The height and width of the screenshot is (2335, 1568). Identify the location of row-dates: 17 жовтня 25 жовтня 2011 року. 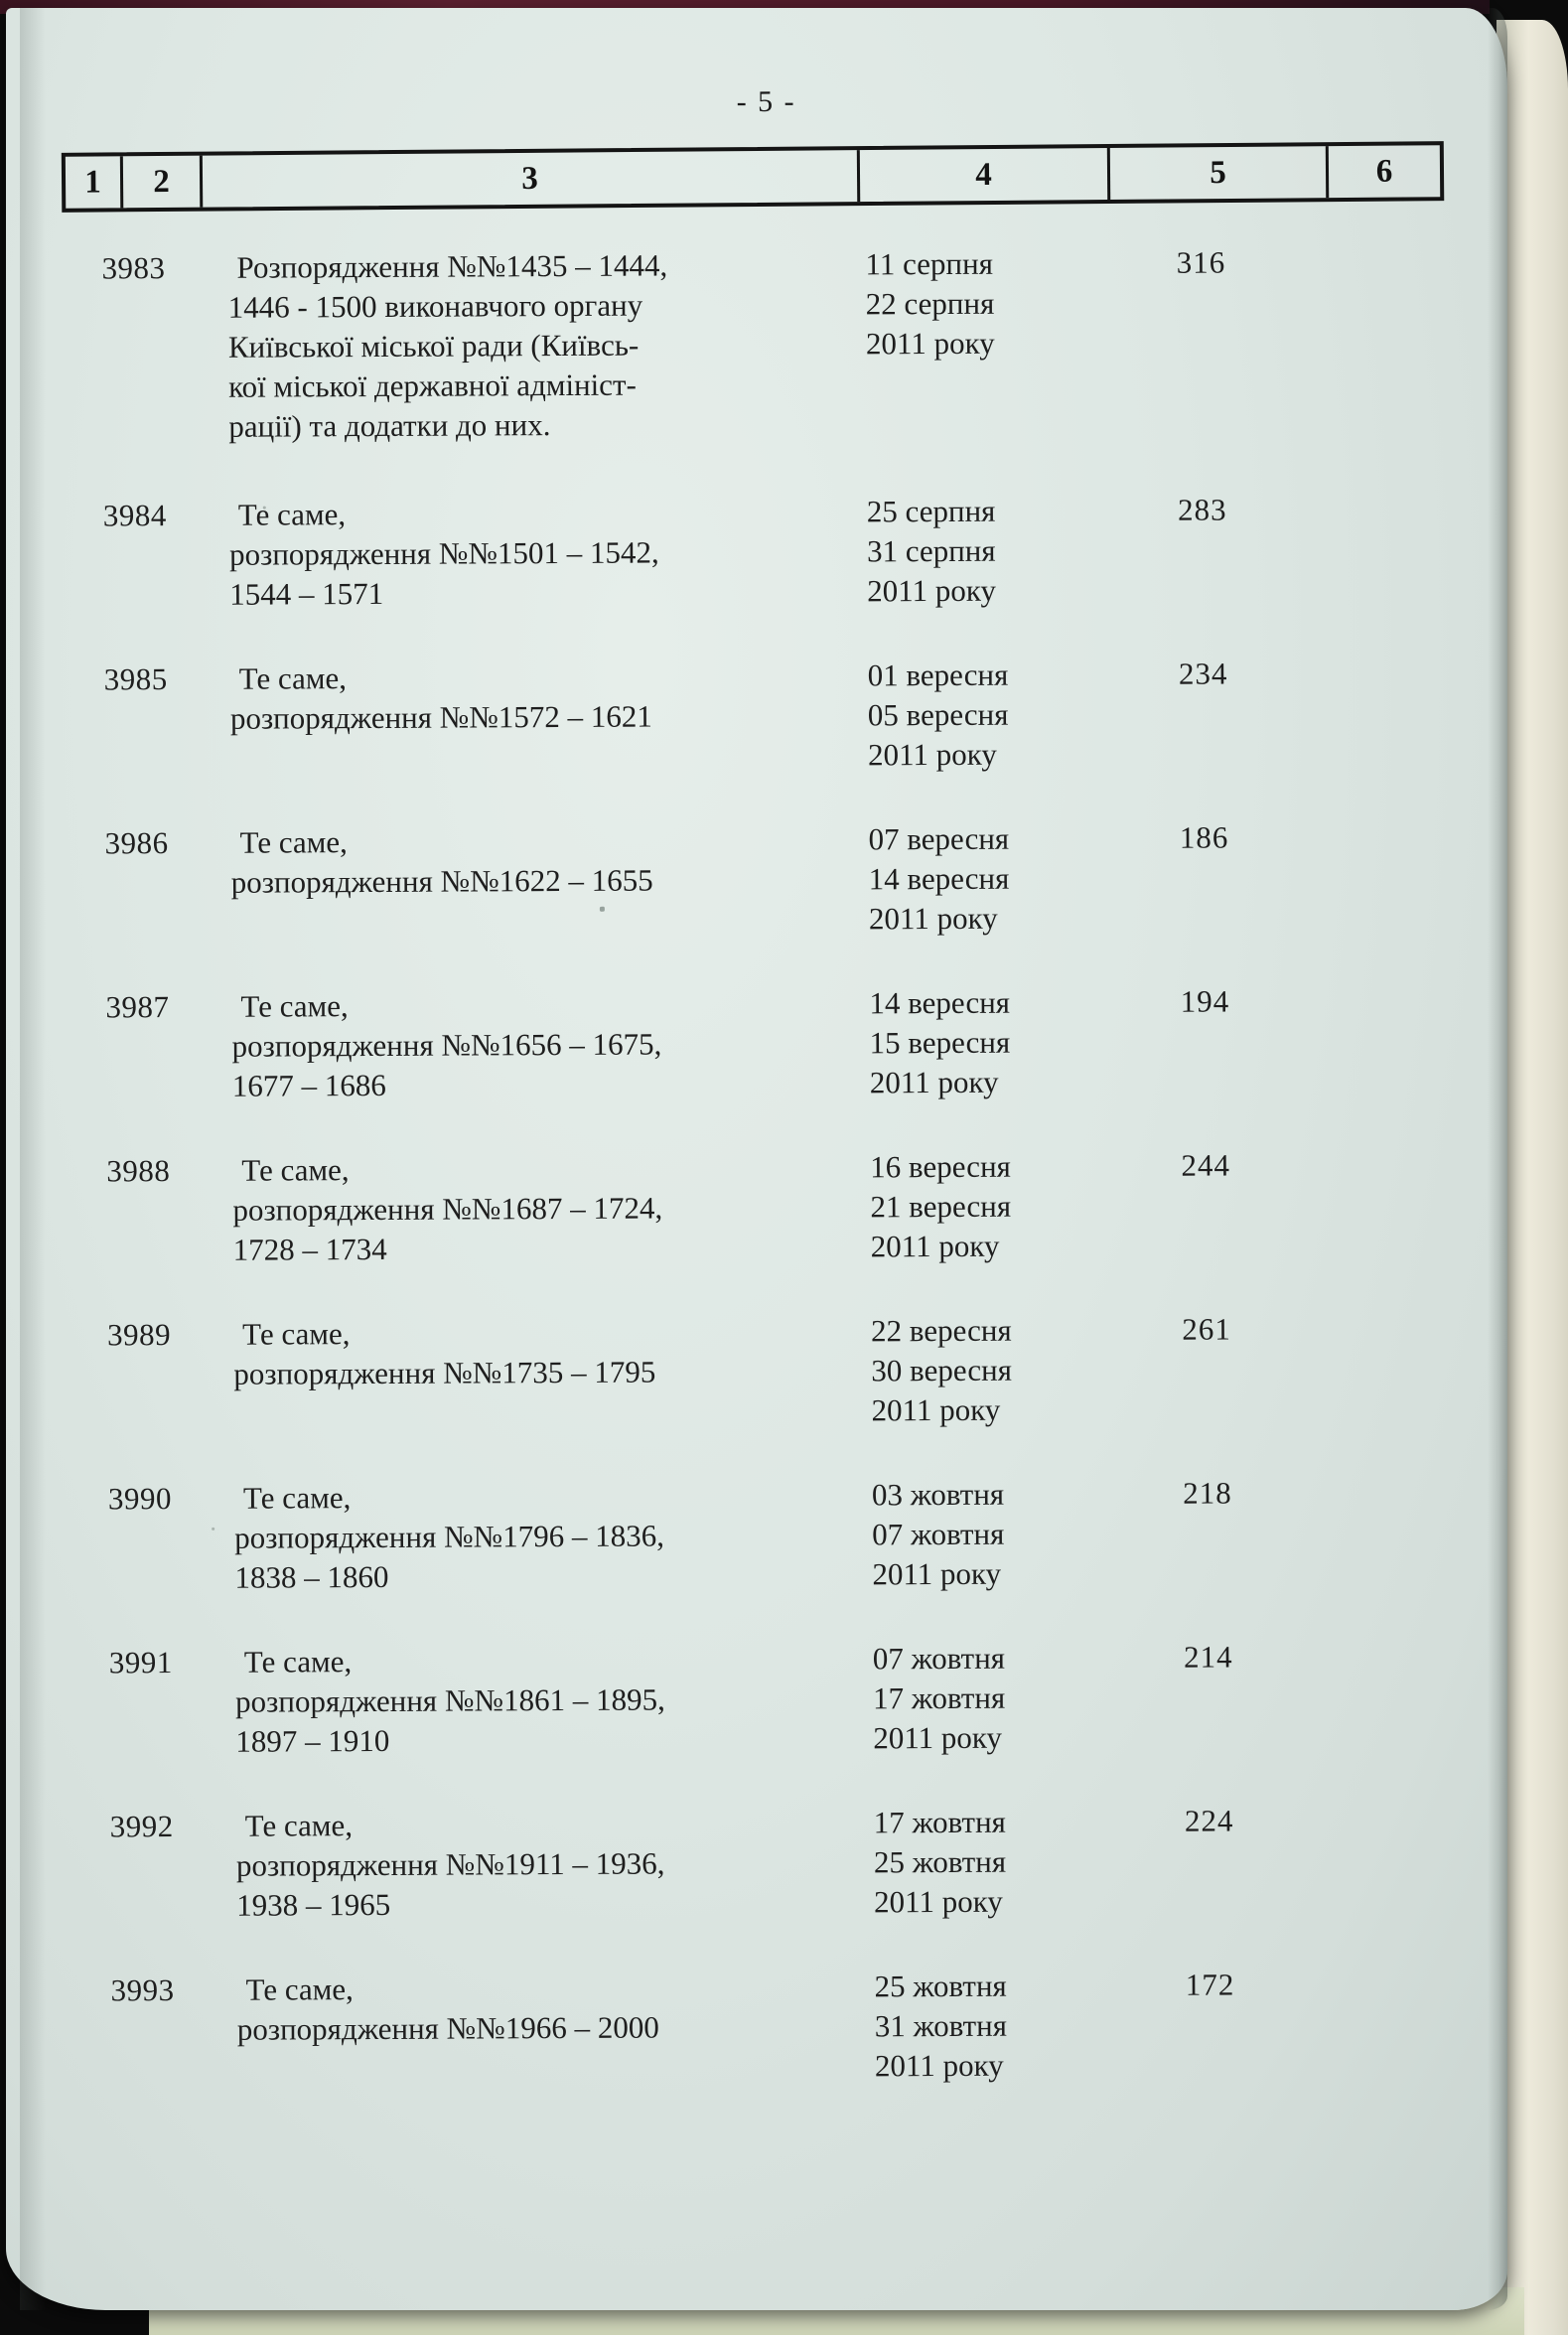
(989, 1862).